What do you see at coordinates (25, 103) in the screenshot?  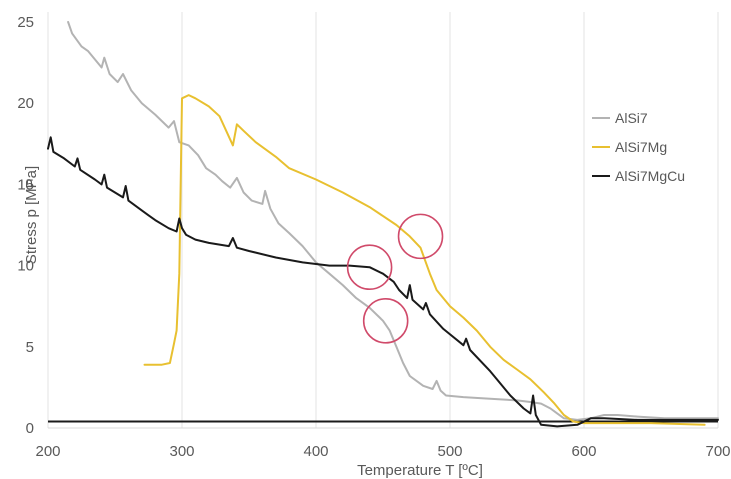 I see `y-tick-label: 20` at bounding box center [25, 103].